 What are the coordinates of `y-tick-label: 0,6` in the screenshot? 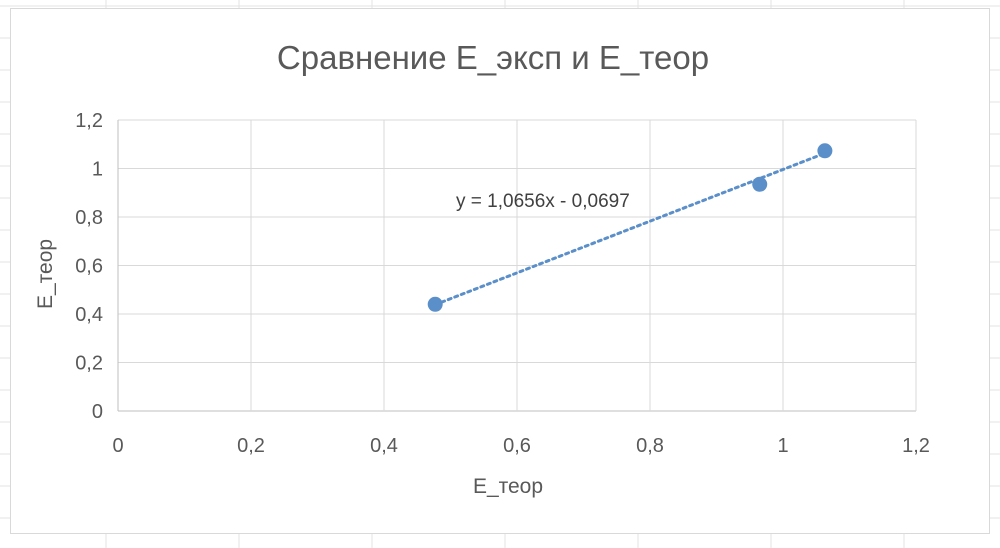 It's located at (89, 267).